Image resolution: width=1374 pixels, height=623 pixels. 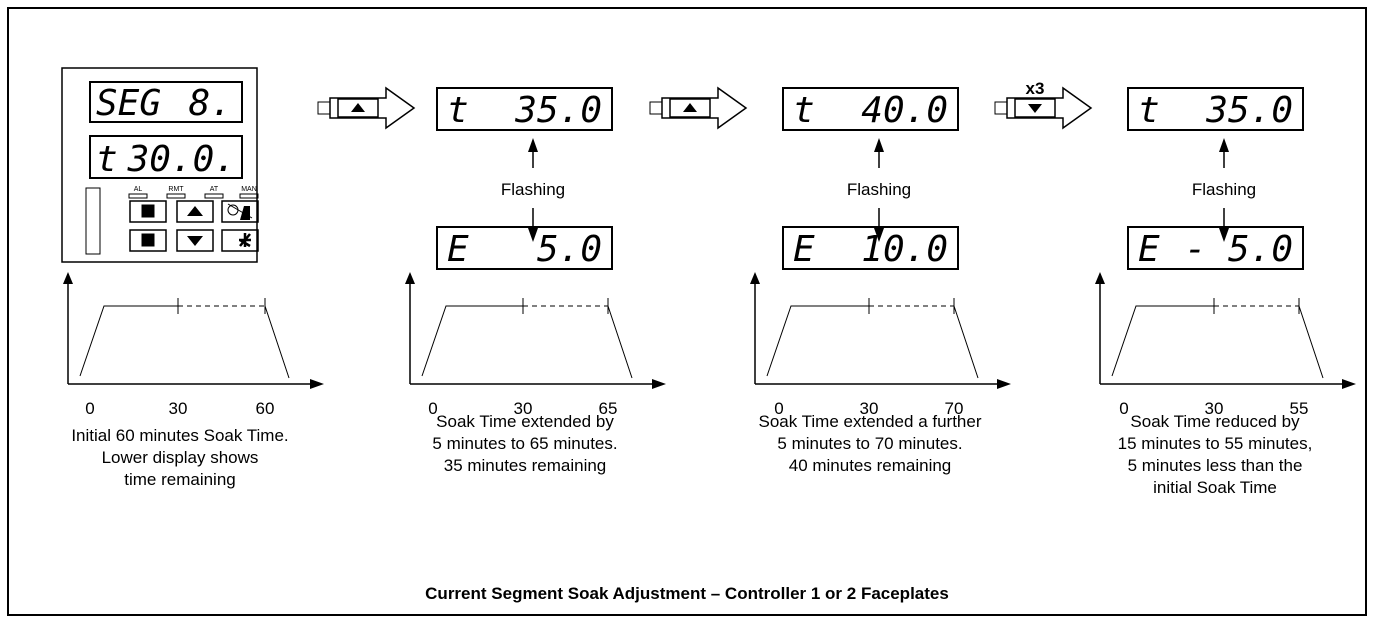 What do you see at coordinates (210, 103) in the screenshot?
I see `display-value: 8.` at bounding box center [210, 103].